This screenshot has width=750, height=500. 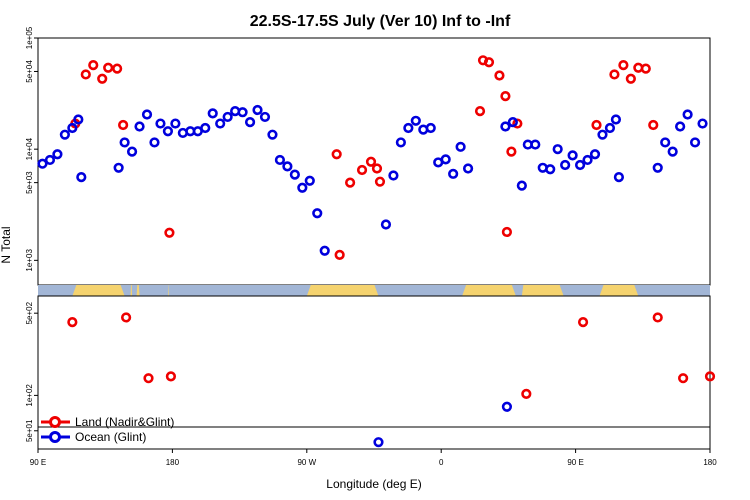 What do you see at coordinates (29, 71) in the screenshot?
I see `y-tick-label: 5e+04` at bounding box center [29, 71].